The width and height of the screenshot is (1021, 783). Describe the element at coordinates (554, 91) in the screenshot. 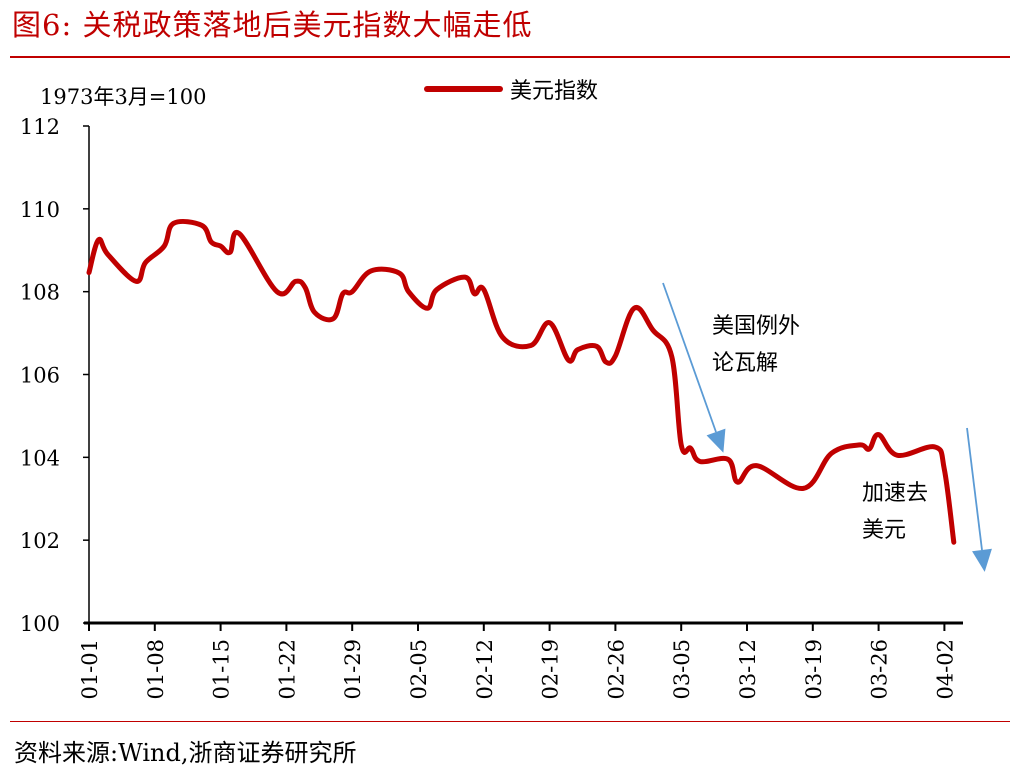

I see `legend-label: 美元指数` at that location.